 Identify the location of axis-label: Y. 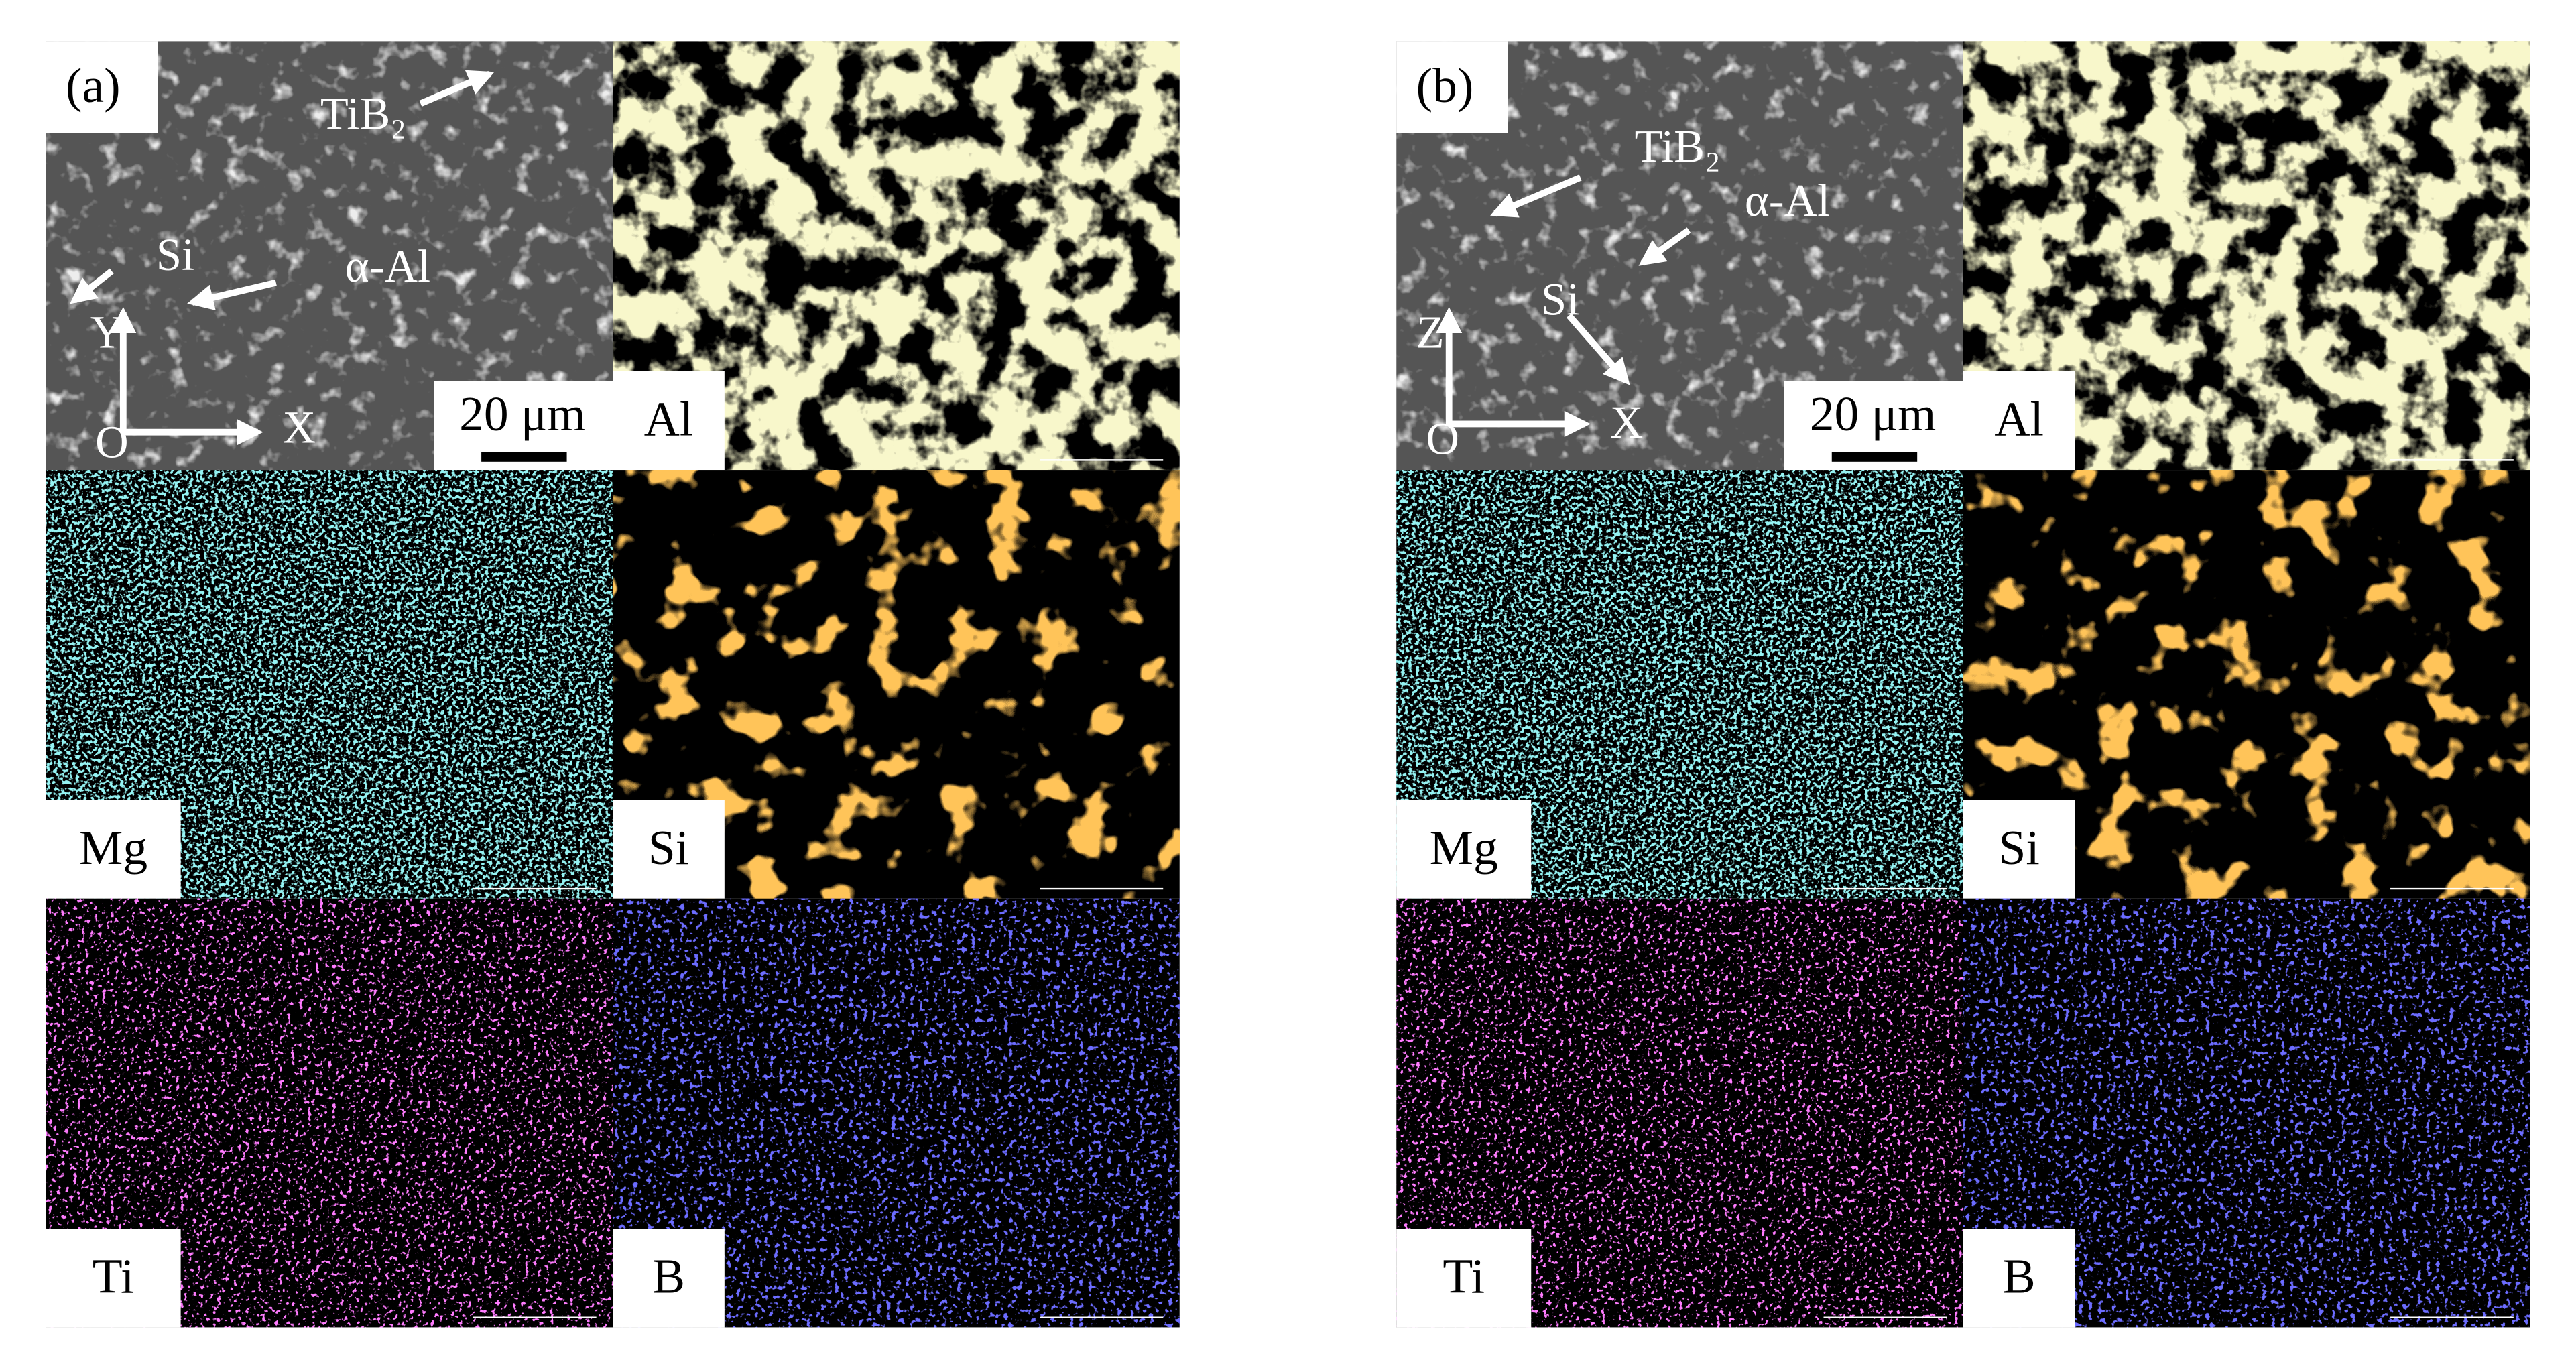
(107, 331).